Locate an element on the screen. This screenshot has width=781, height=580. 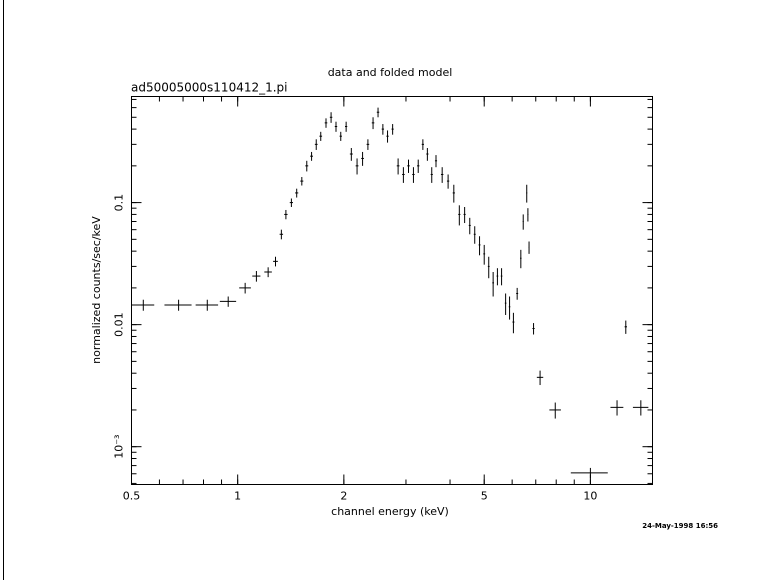
y-tick-label: 10⁻³ is located at coordinates (119, 447).